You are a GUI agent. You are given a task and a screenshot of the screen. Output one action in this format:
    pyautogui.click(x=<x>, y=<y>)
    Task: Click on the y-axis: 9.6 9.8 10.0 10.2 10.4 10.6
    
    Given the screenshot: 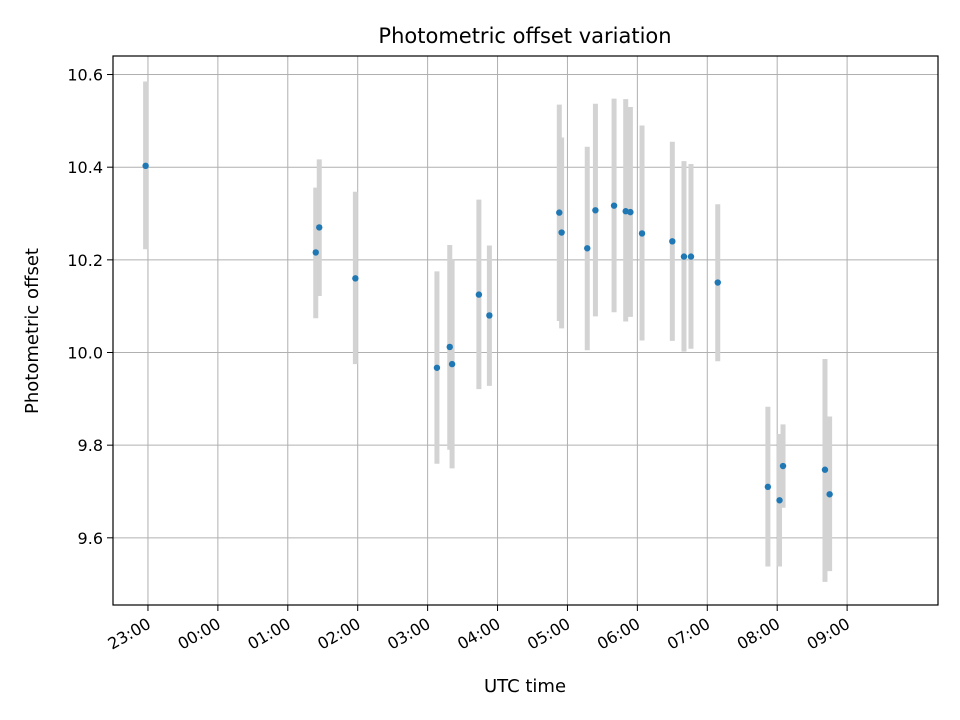 What is the action you would take?
    pyautogui.click(x=90, y=307)
    